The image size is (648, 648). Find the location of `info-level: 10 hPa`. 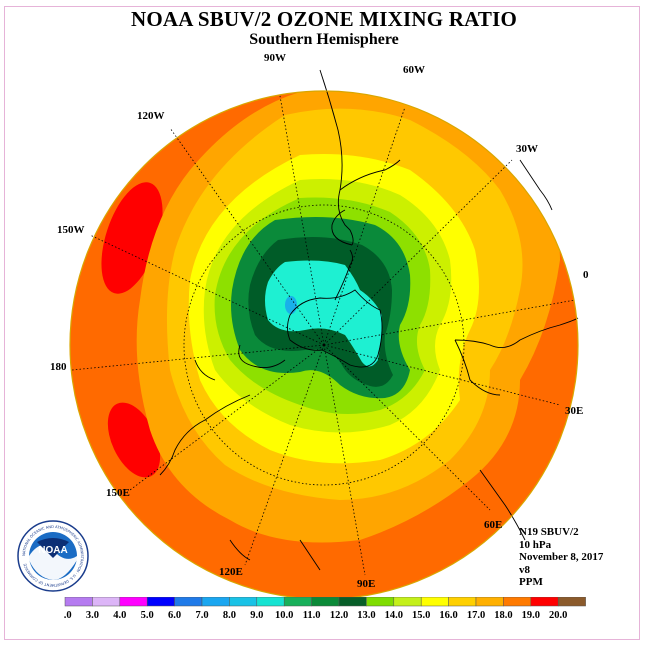

info-level: 10 hPa is located at coordinates (535, 544).